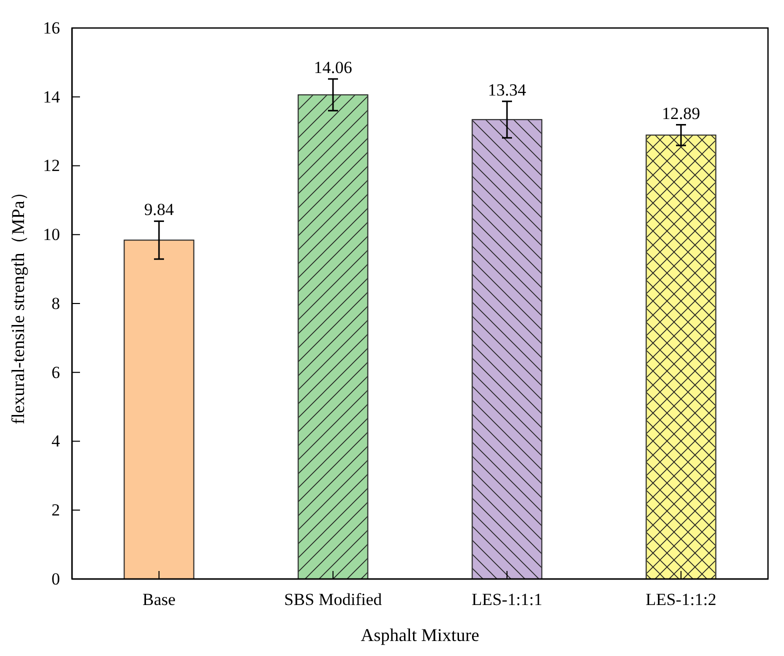  I want to click on data-label: 13.34, so click(507, 90).